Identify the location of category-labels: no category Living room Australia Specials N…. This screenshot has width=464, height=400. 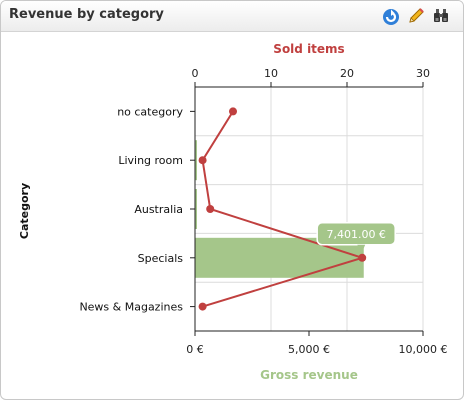
(137, 209).